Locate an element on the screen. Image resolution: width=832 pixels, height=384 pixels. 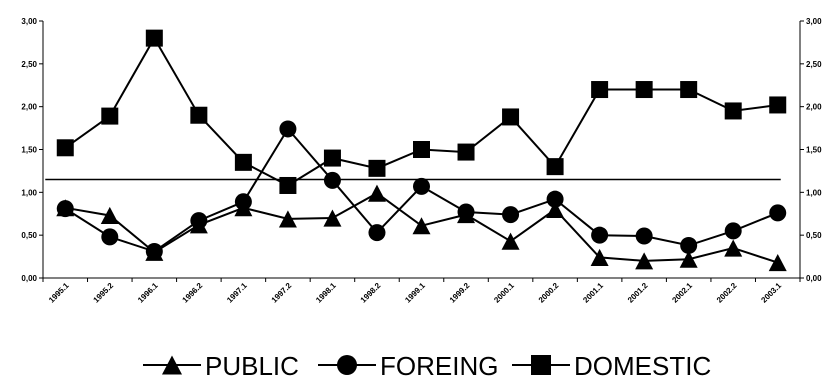
y-tick-label-left: 2,50 is located at coordinates (29, 64).